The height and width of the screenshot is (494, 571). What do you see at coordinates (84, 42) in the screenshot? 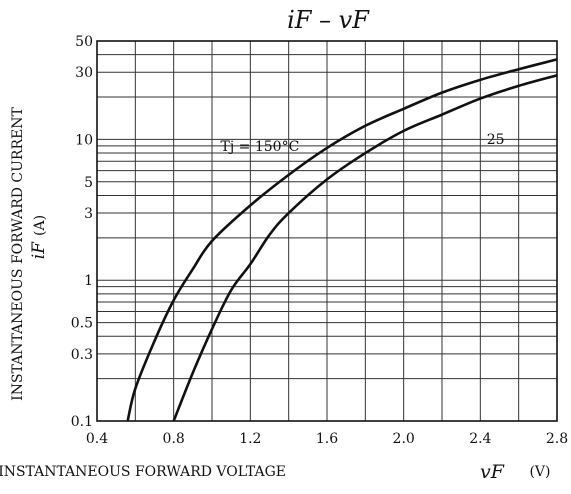
I see `y-tick-label: 50` at bounding box center [84, 42].